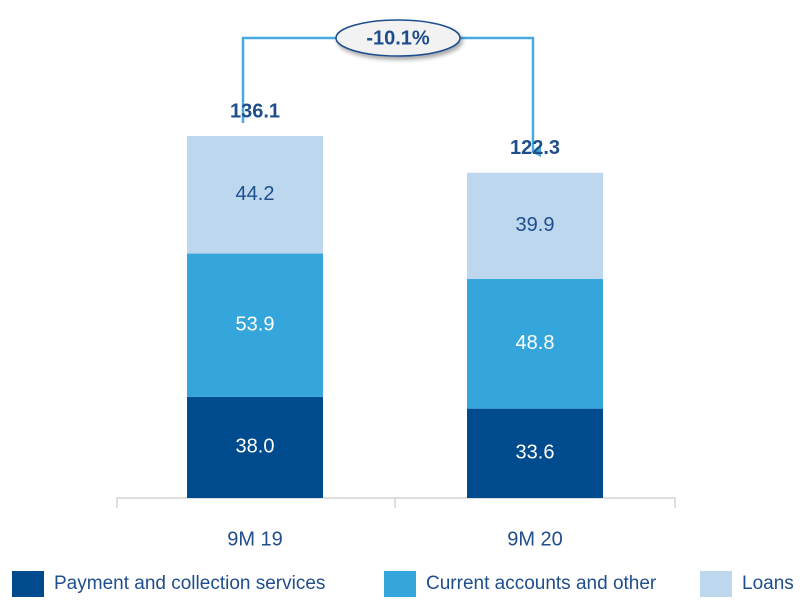 Image resolution: width=802 pixels, height=605 pixels. I want to click on value-label: 38.0, so click(255, 447).